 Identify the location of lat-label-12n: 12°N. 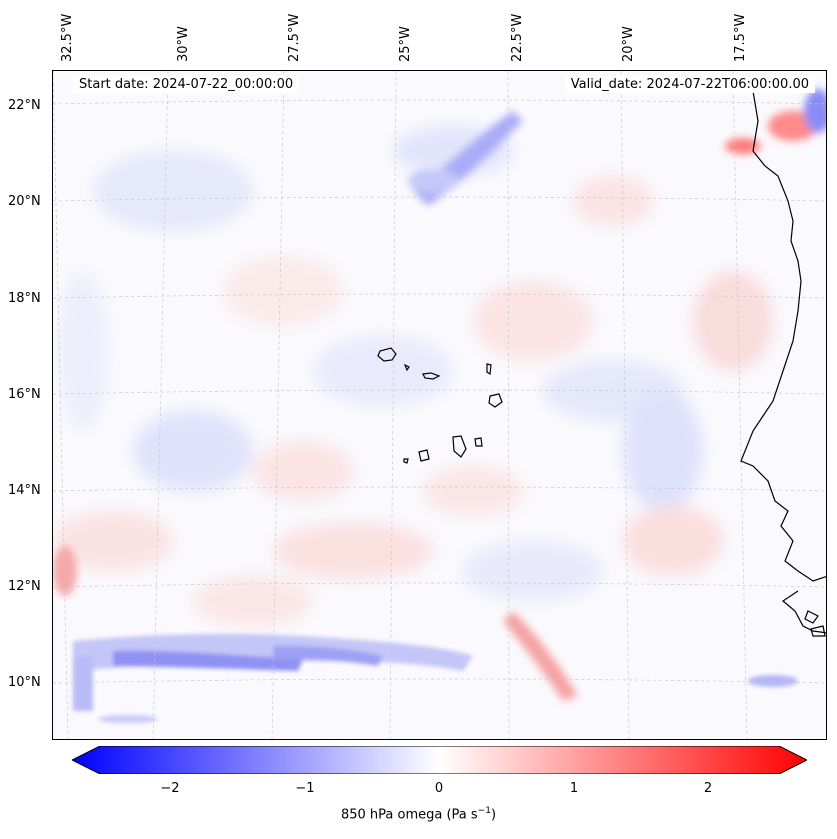
(24, 586).